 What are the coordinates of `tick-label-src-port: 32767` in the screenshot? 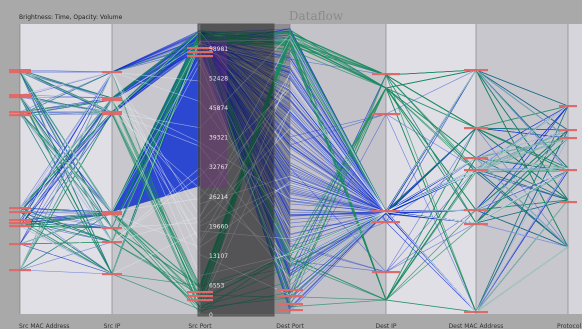 It's located at (218, 167).